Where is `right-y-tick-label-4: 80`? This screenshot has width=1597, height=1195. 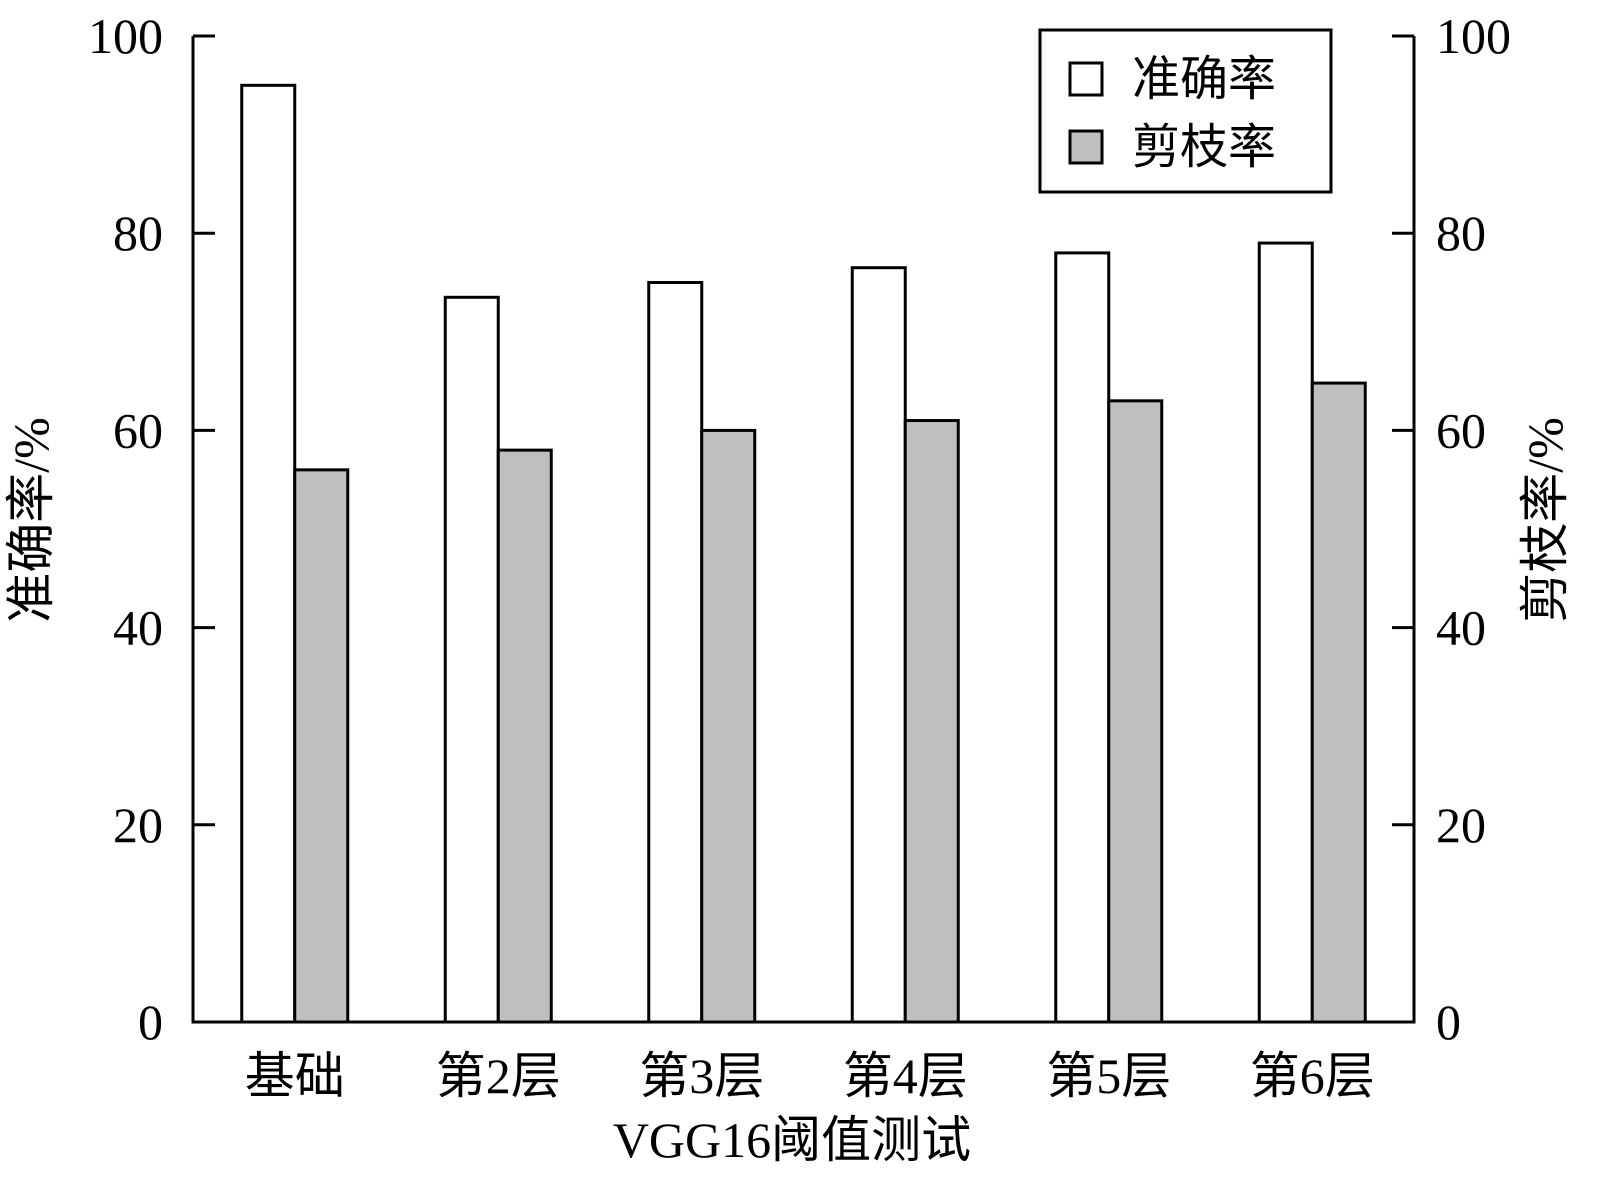 right-y-tick-label-4: 80 is located at coordinates (1461, 233).